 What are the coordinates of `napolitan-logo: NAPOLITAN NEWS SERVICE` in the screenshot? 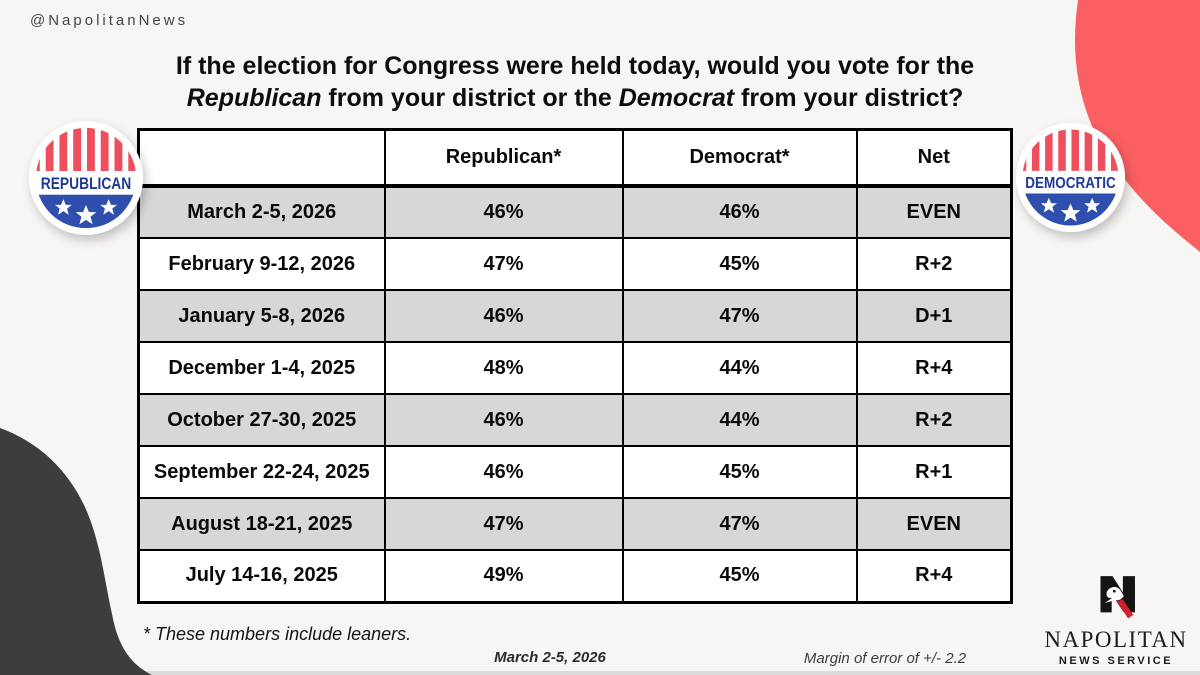 It's located at (1116, 619).